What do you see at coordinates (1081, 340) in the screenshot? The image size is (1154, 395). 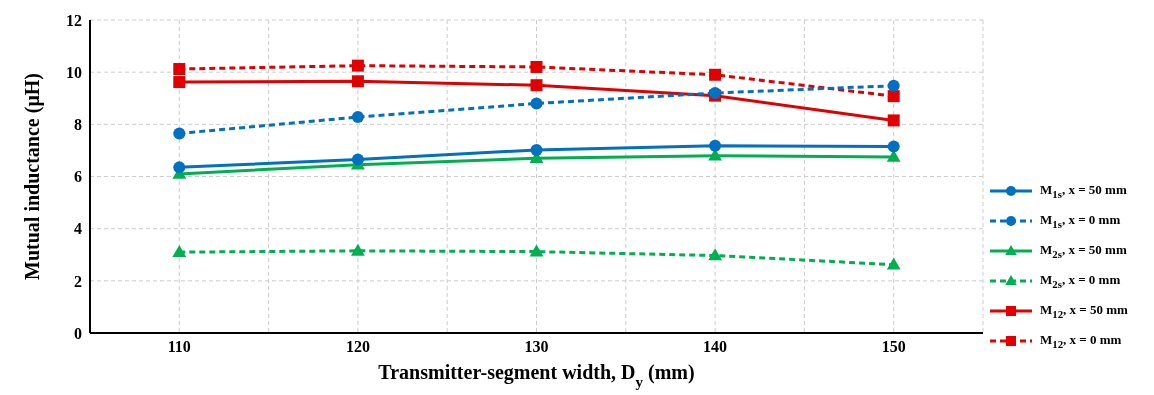 I see `legend-label: M$_{12}$, x = 0 mm` at bounding box center [1081, 340].